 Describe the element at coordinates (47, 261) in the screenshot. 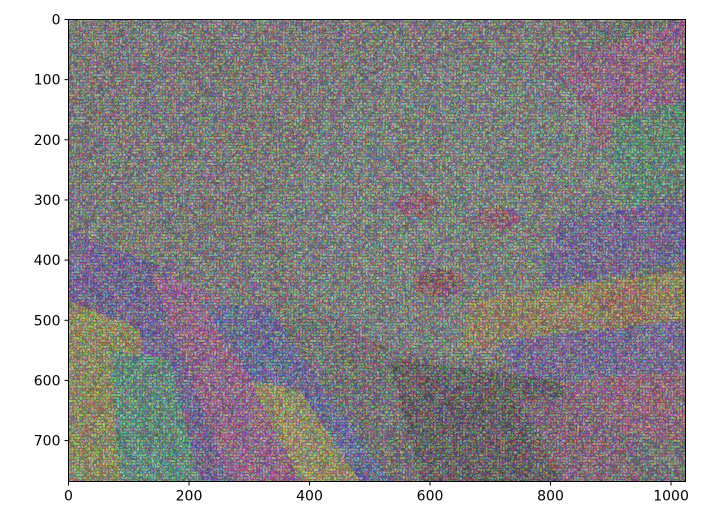

I see `y-tick-label: 400` at that location.